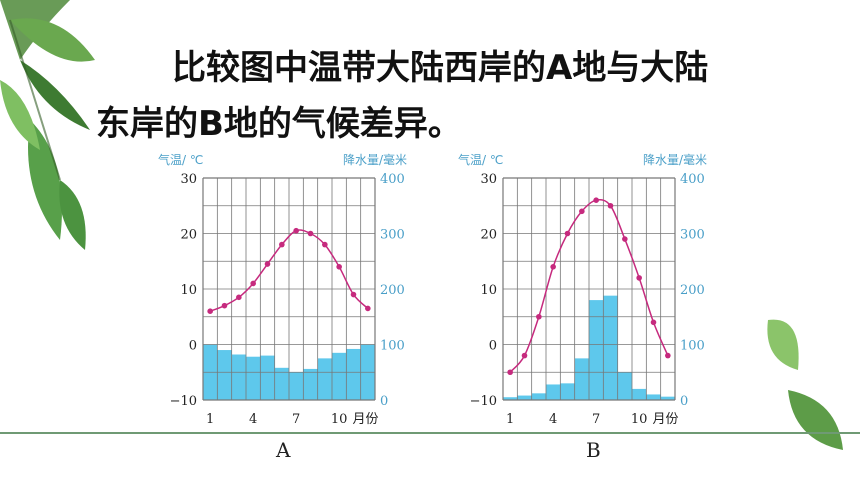  I want to click on chart-b-caption: B, so click(593, 450).